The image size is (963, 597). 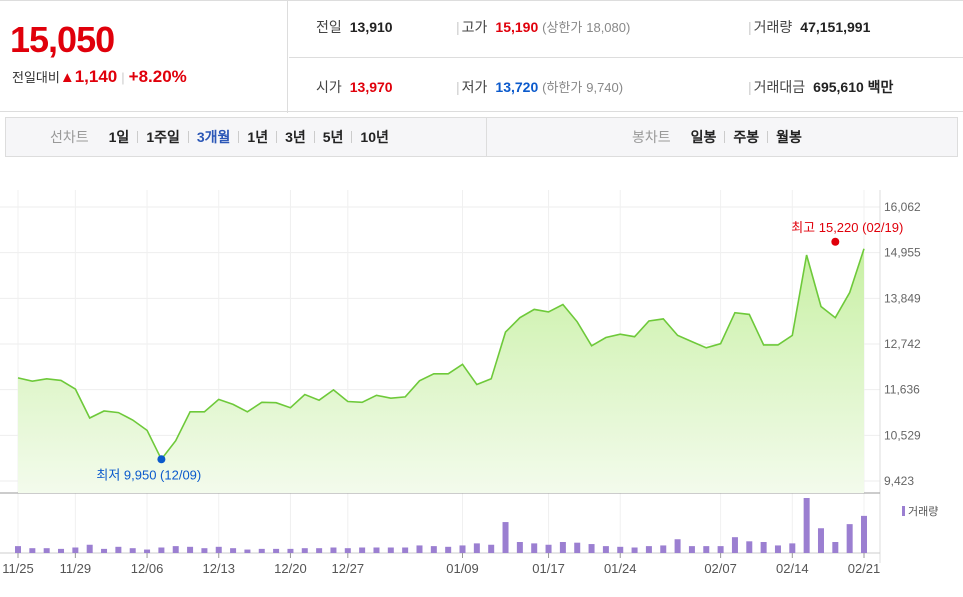 What do you see at coordinates (67, 77) in the screenshot?
I see `up-arrow-icon: ▲` at bounding box center [67, 77].